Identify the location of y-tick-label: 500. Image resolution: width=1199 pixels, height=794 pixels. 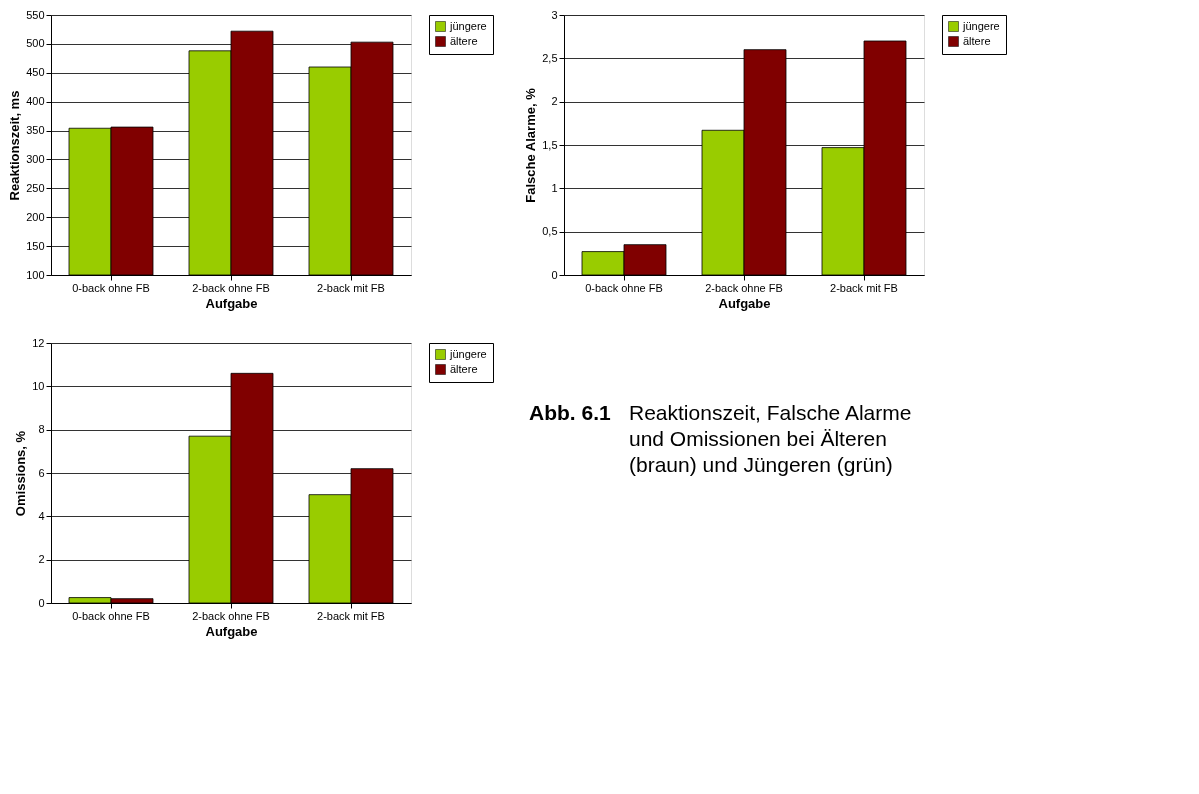
(35, 43).